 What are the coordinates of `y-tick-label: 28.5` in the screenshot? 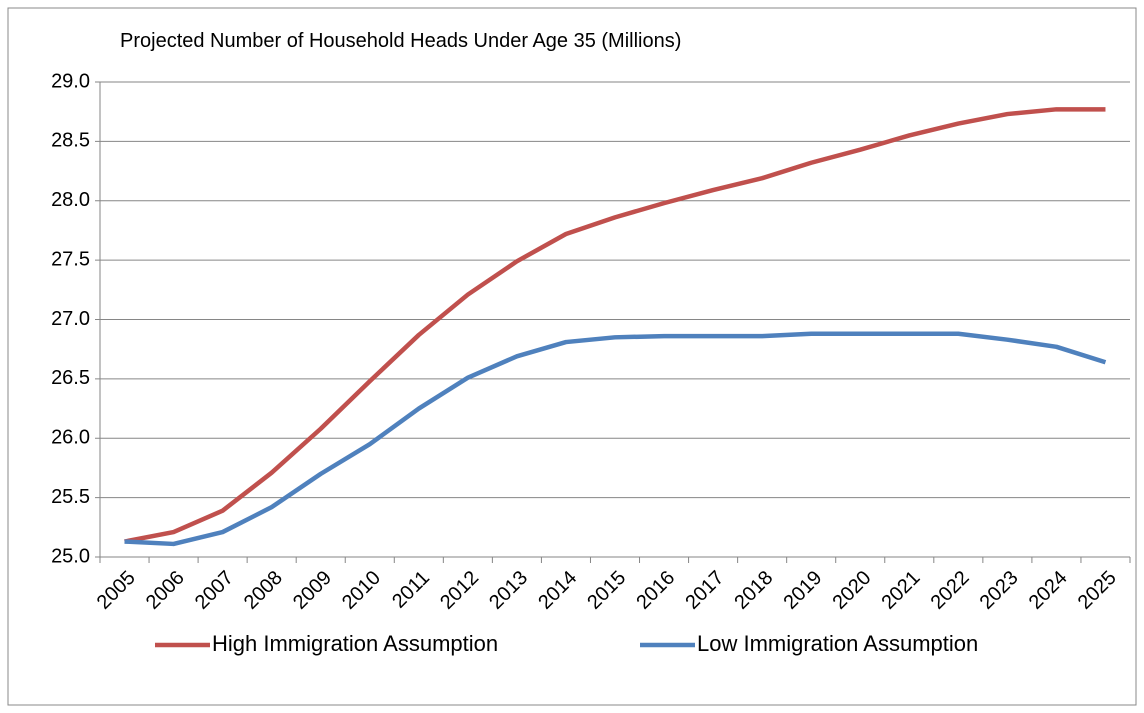 It's located at (70, 141).